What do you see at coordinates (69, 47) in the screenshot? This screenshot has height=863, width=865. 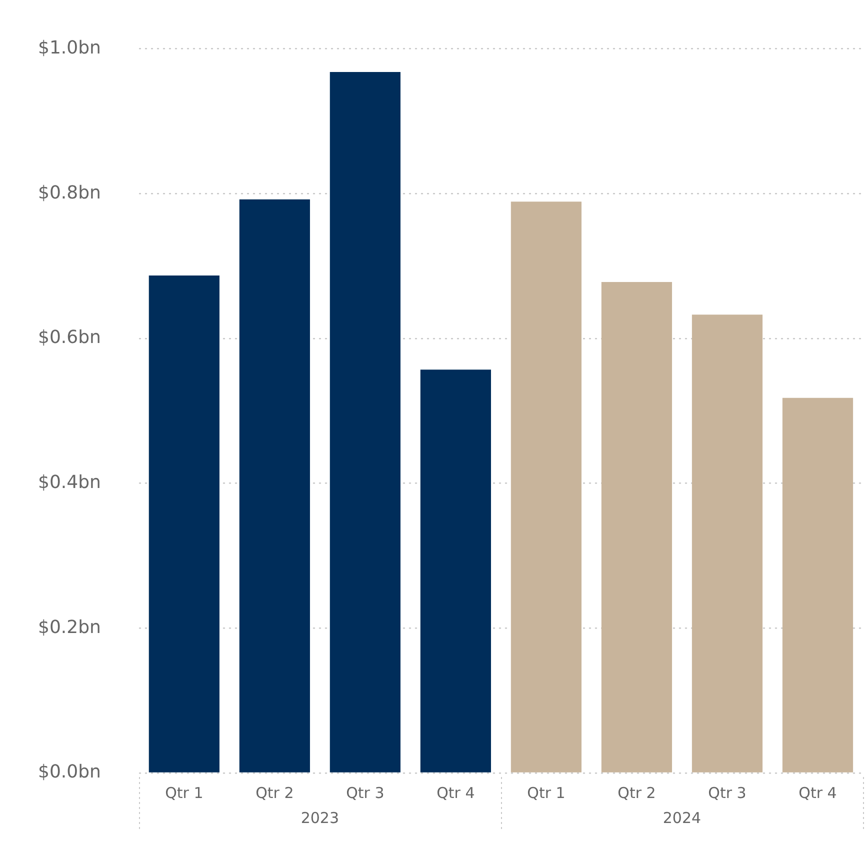 I see `y-tick-label: $1.0bn` at bounding box center [69, 47].